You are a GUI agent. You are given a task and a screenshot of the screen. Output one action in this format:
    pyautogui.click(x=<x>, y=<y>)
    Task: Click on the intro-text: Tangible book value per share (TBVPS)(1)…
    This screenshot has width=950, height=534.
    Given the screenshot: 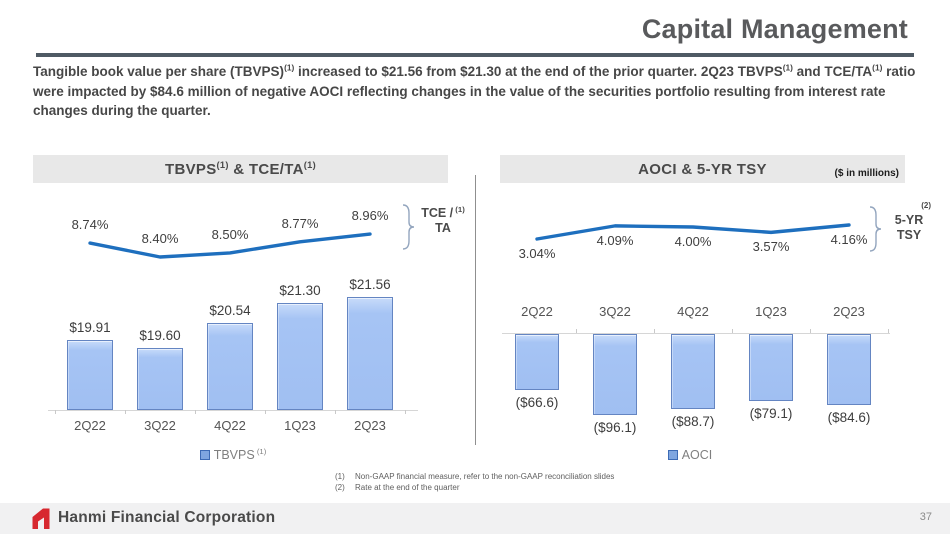 What is the action you would take?
    pyautogui.click(x=474, y=90)
    